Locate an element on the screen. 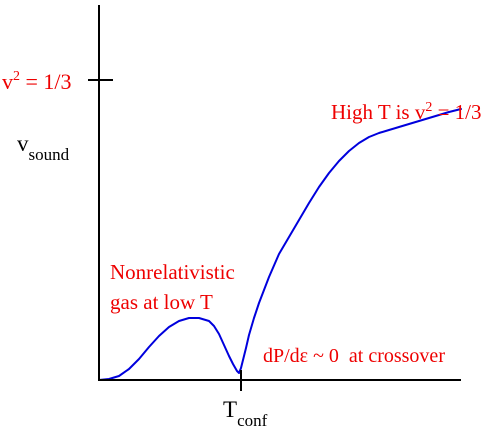 Image resolution: width=498 pixels, height=427 pixels. annotation-high-t: High T is v2 = 1/3 is located at coordinates (406, 112).